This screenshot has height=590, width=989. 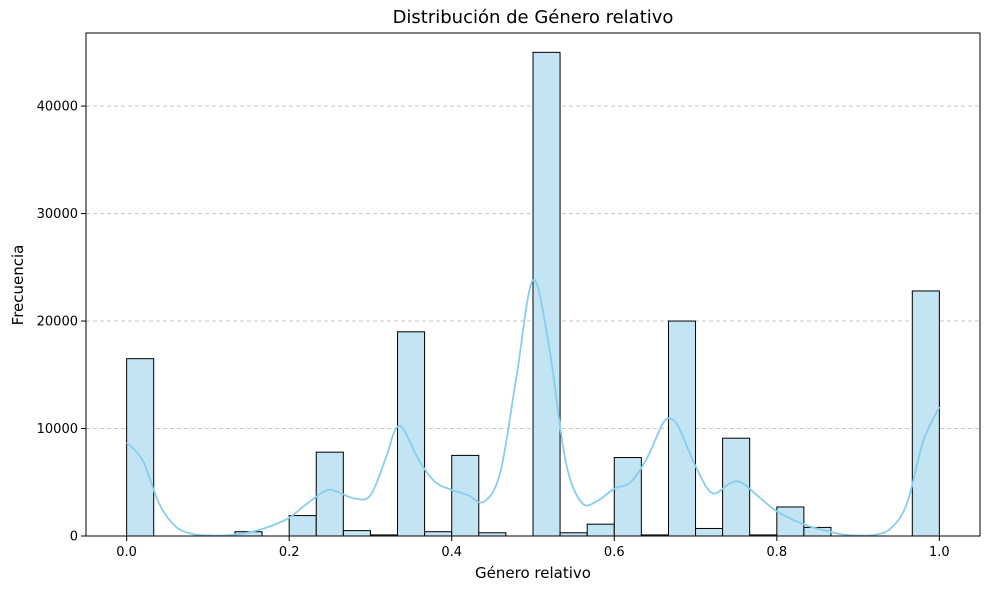 What do you see at coordinates (533, 17) in the screenshot?
I see `chart-title: Distribución de Género relativo` at bounding box center [533, 17].